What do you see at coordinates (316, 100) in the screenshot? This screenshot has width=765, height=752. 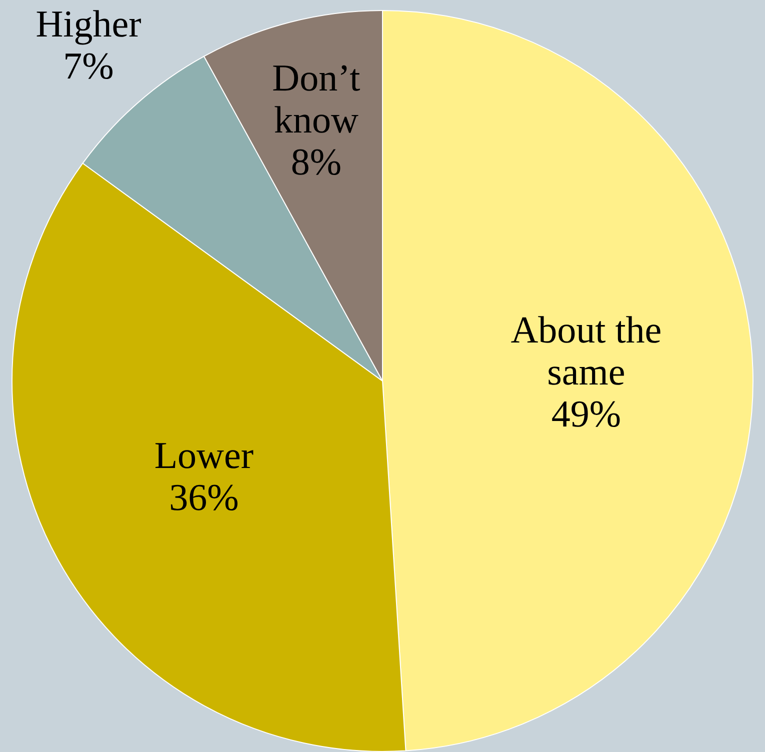 I see `slice-label: Don’t know` at bounding box center [316, 100].